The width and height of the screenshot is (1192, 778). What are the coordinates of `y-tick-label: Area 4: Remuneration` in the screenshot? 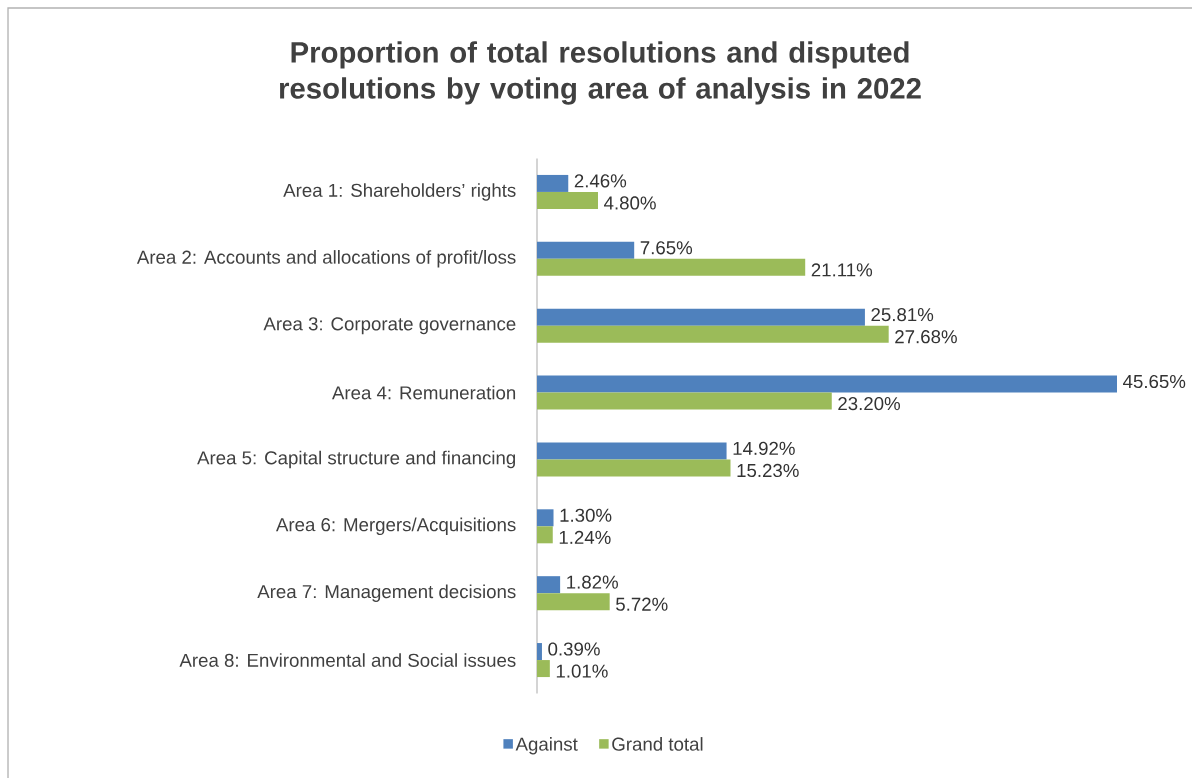 It's located at (423, 392).